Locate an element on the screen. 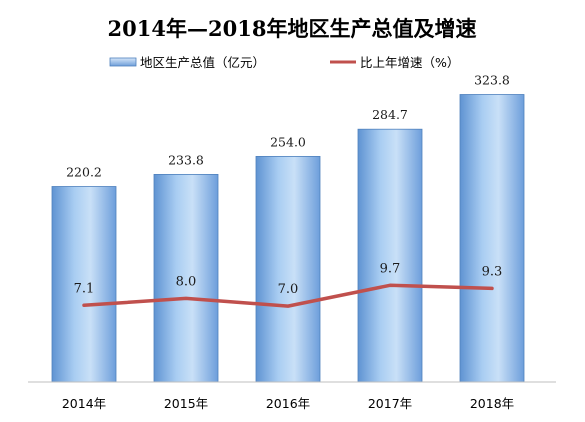 This screenshot has width=585, height=422. bar-value-label: 220.2 is located at coordinates (84, 172).